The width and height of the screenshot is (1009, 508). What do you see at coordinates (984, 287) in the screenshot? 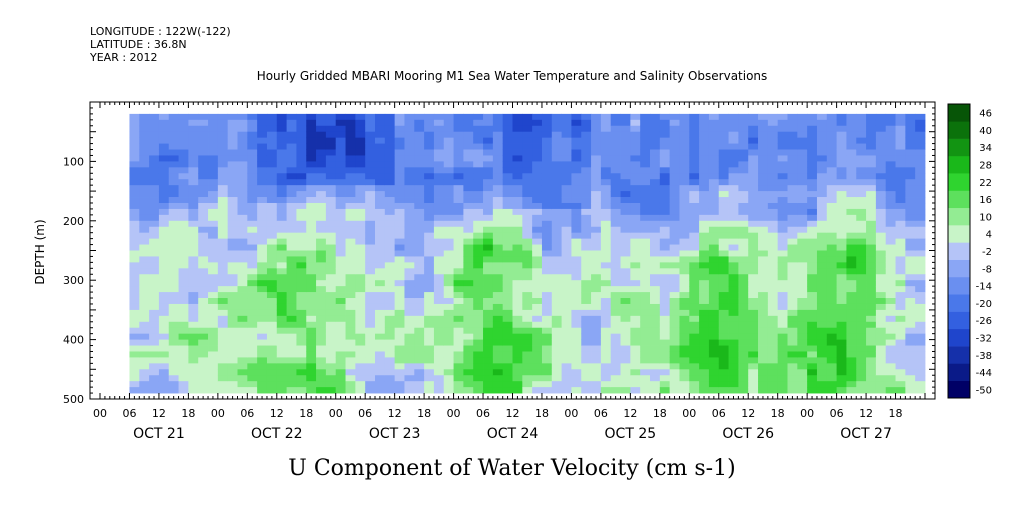
I see `colorbar-label: -14` at bounding box center [984, 287].